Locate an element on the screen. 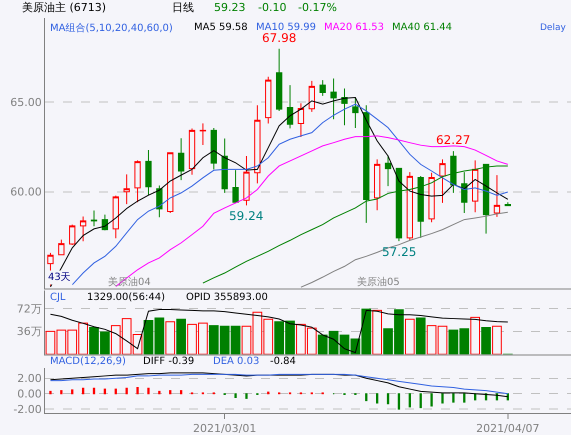 The width and height of the screenshot is (571, 435). y-tick-label: 2.00 is located at coordinates (29, 379).